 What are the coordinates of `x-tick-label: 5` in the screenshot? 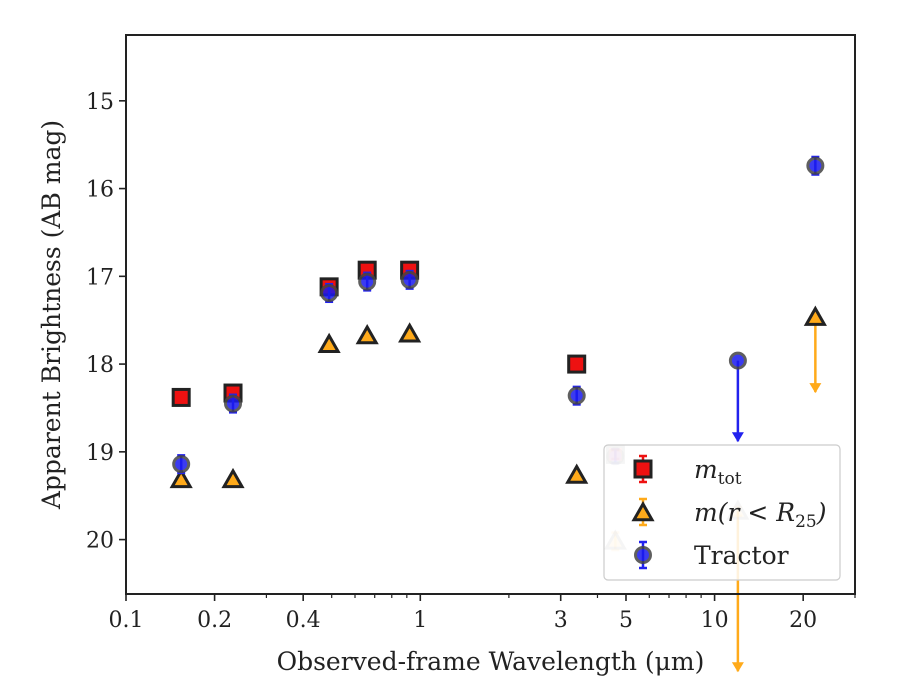 It's located at (626, 620).